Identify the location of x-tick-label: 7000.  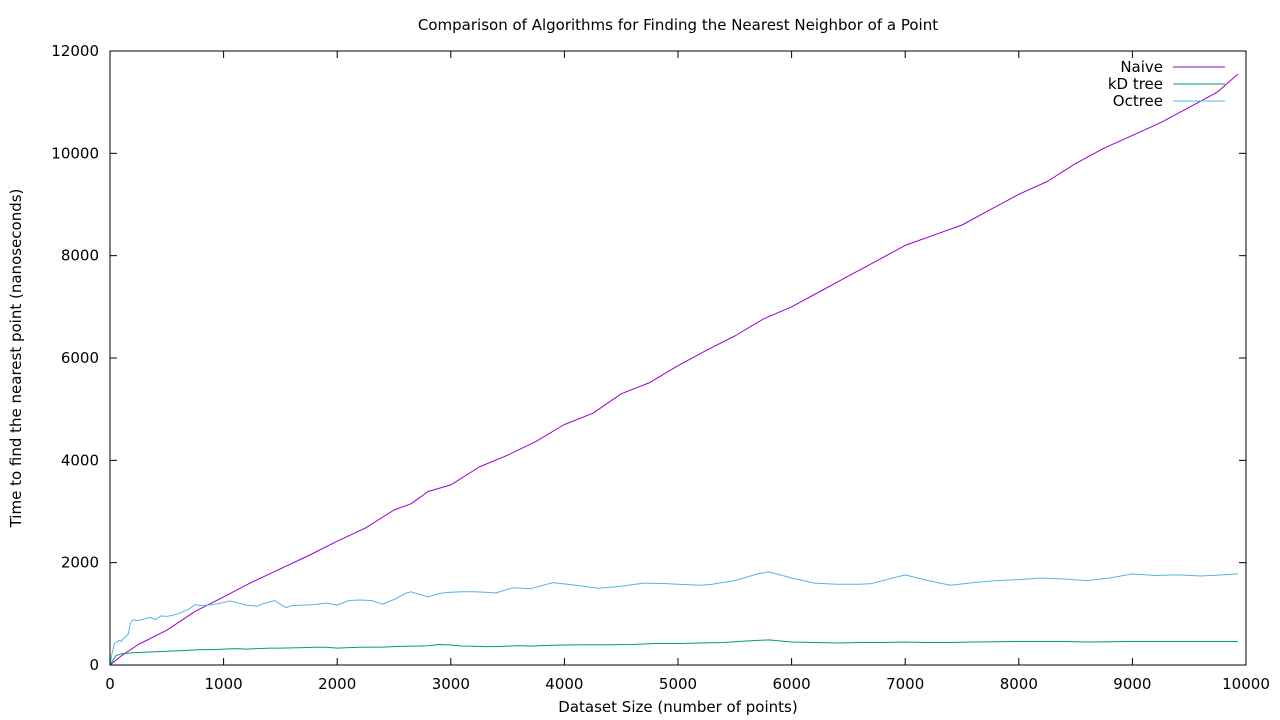
(905, 684).